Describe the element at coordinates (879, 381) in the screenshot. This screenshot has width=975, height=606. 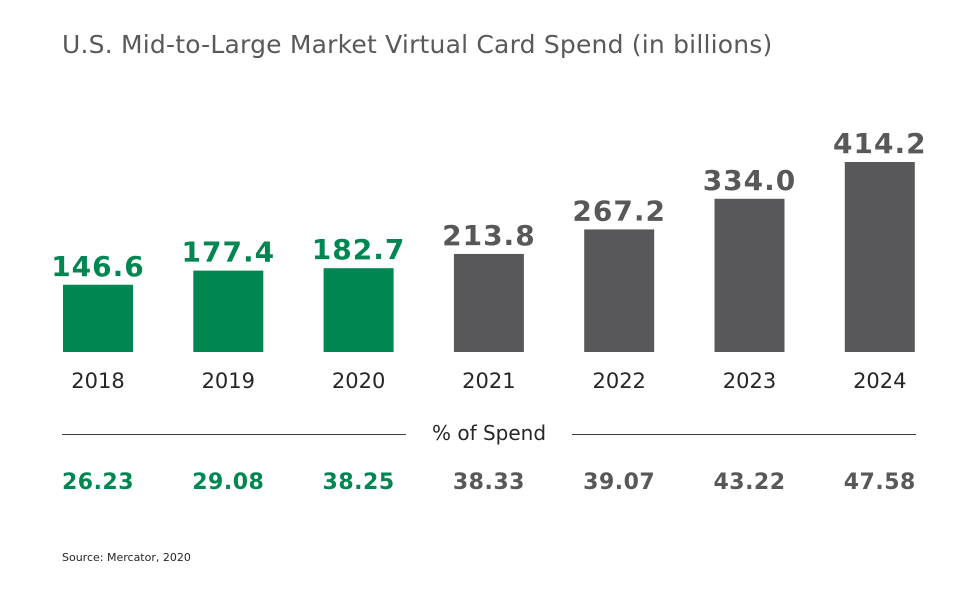
I see `year-label-2024: 2024` at that location.